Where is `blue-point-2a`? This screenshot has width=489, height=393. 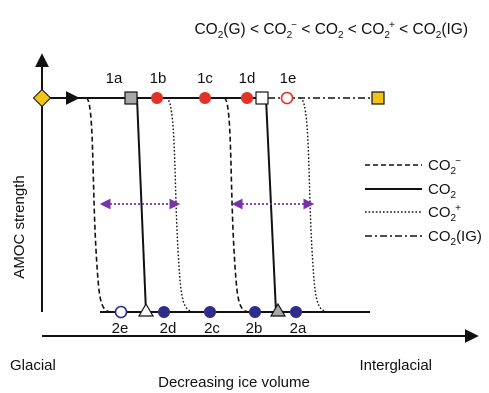
blue-point-2a is located at coordinates (296, 312).